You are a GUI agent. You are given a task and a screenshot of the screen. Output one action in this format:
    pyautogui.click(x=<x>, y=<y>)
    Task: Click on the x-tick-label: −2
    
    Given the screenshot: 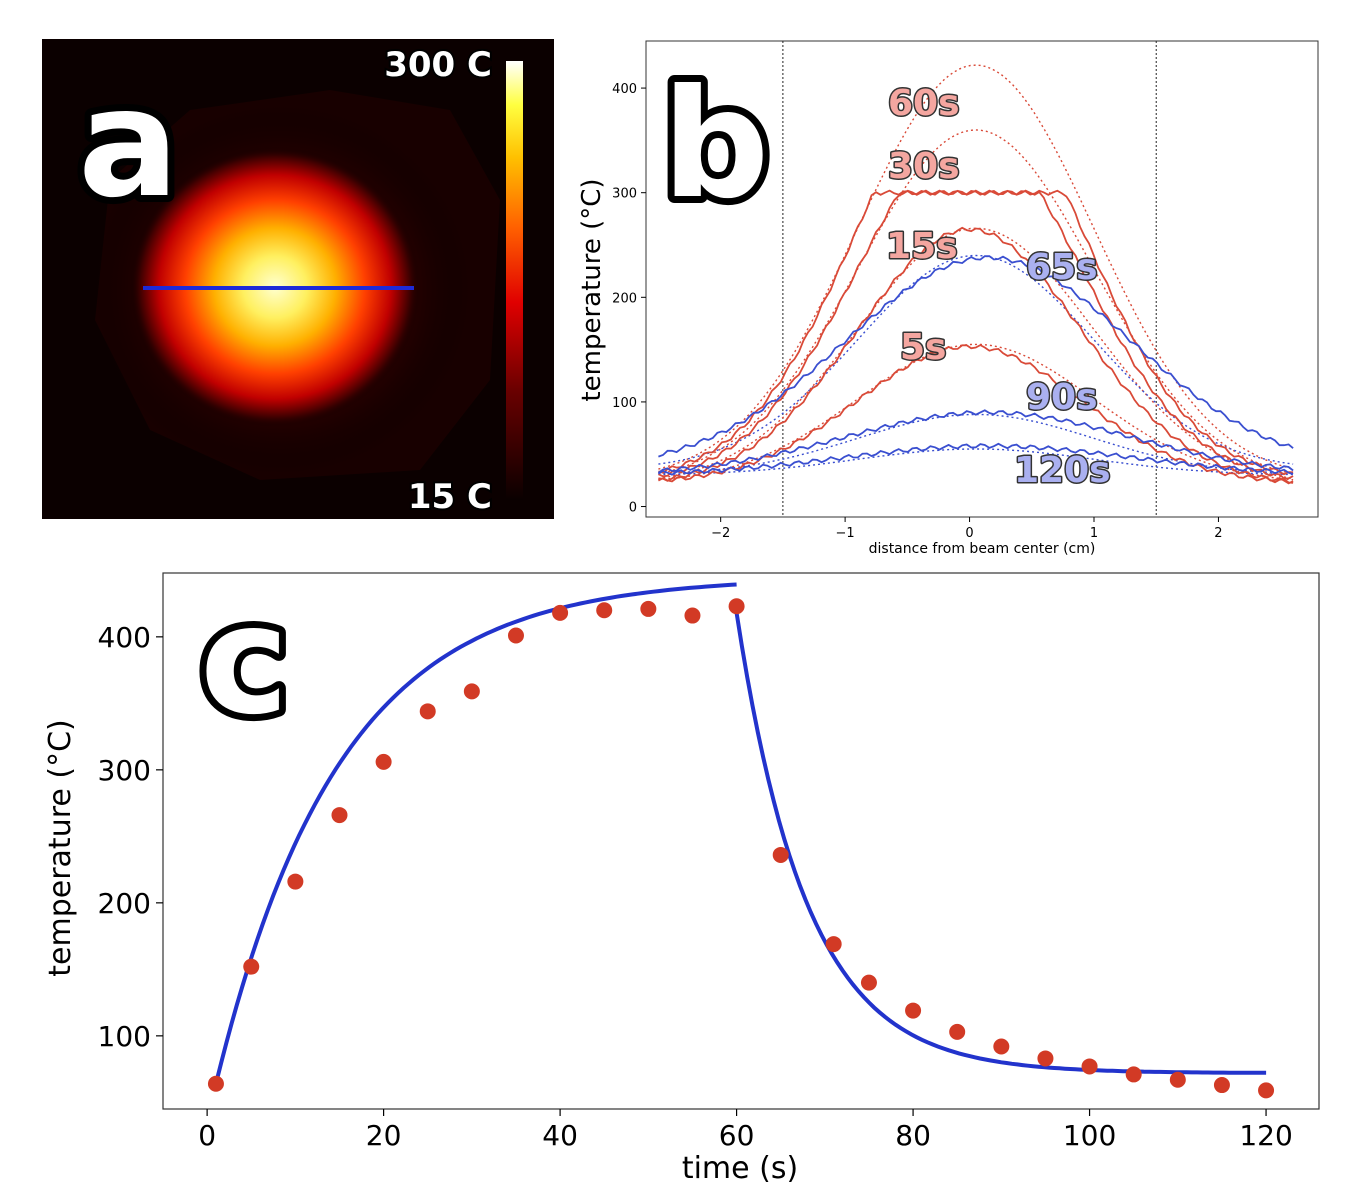 What is the action you would take?
    pyautogui.click(x=720, y=533)
    